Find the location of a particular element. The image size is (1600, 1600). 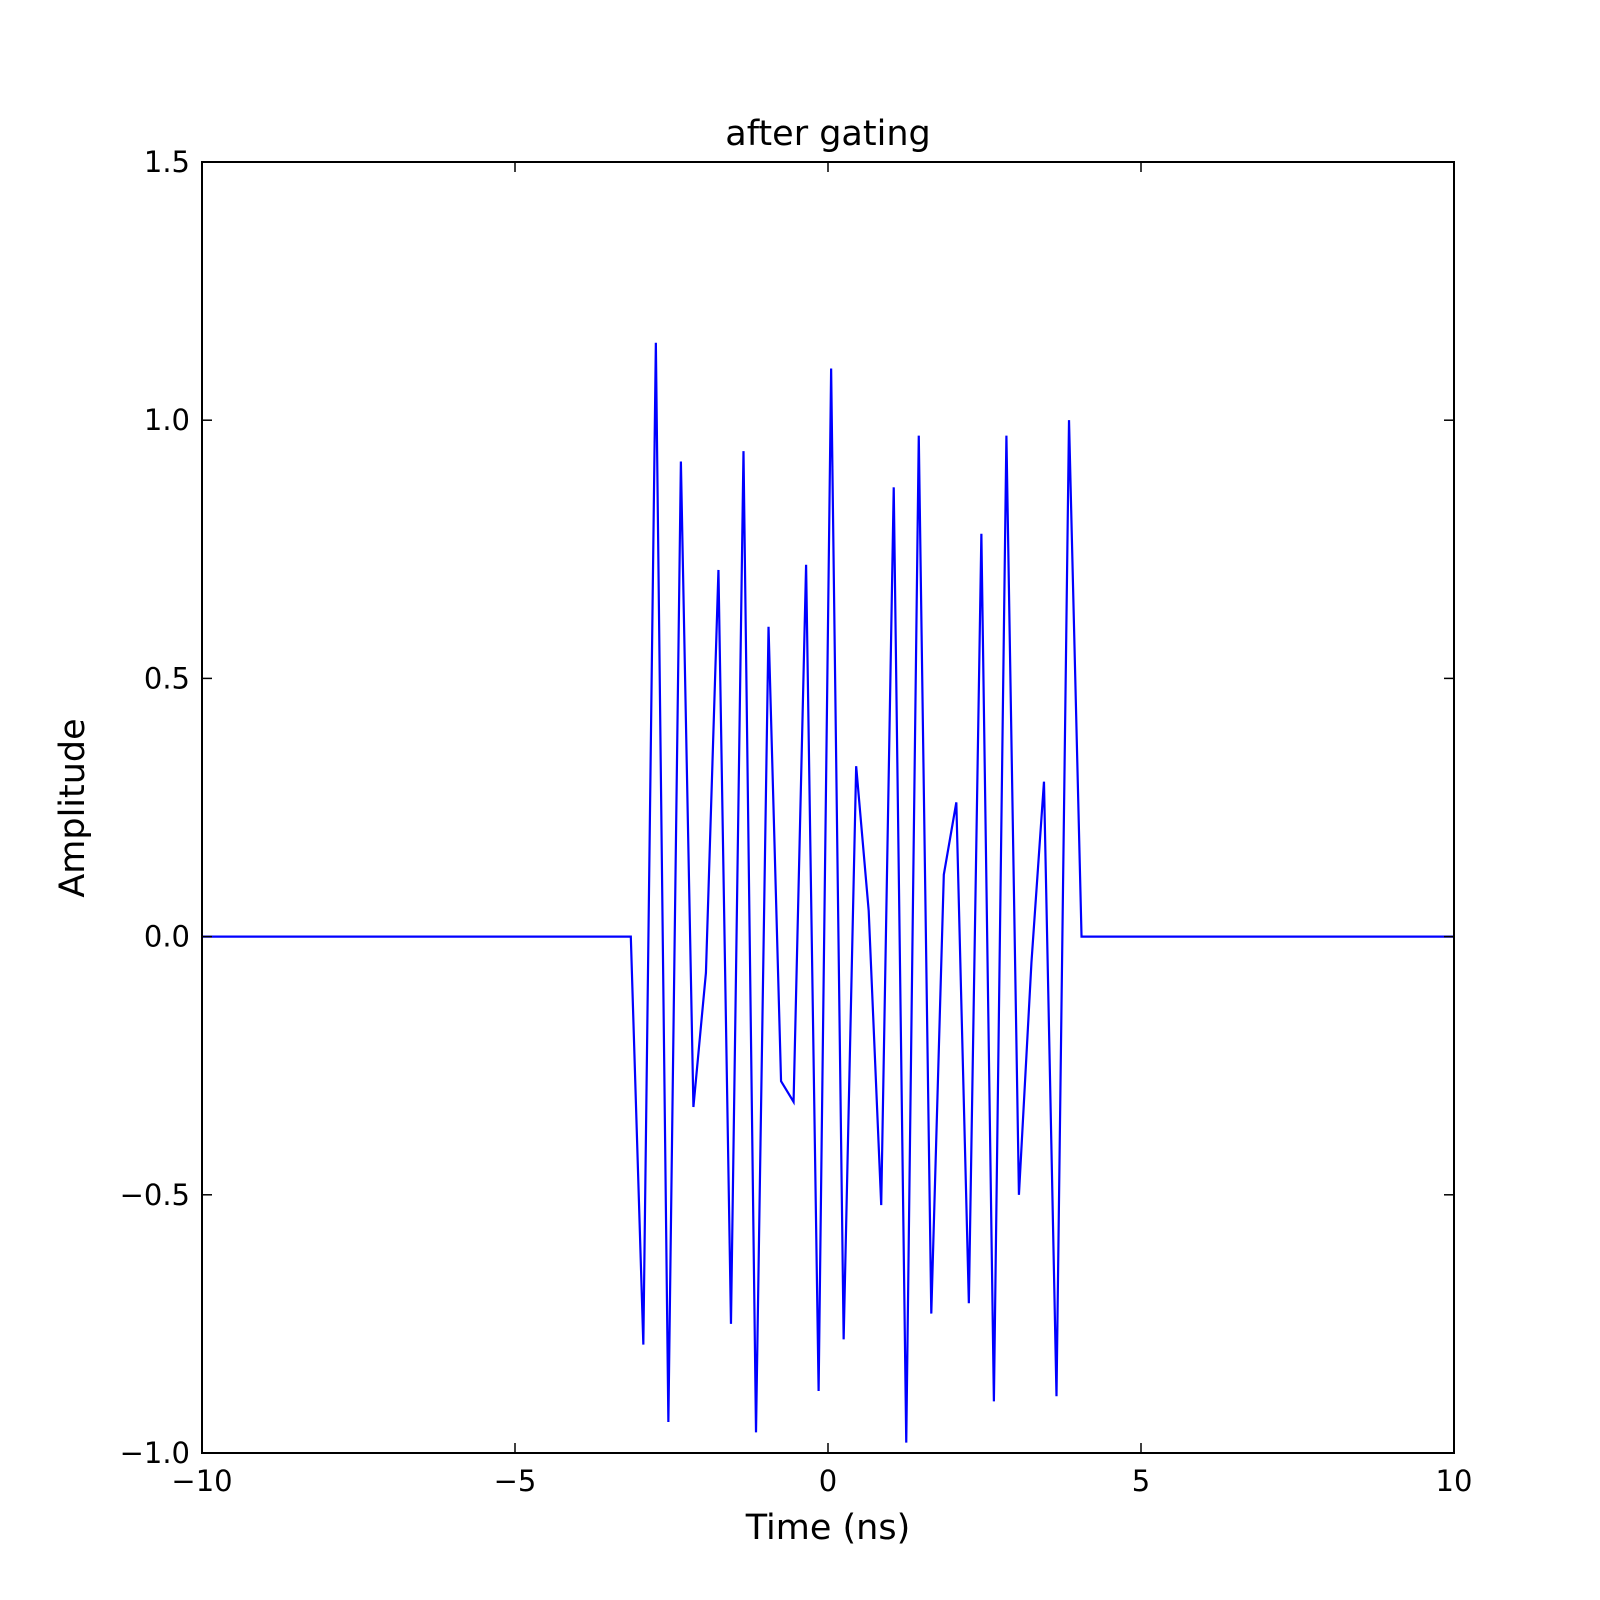

x-tick-label: 0 is located at coordinates (828, 1481).